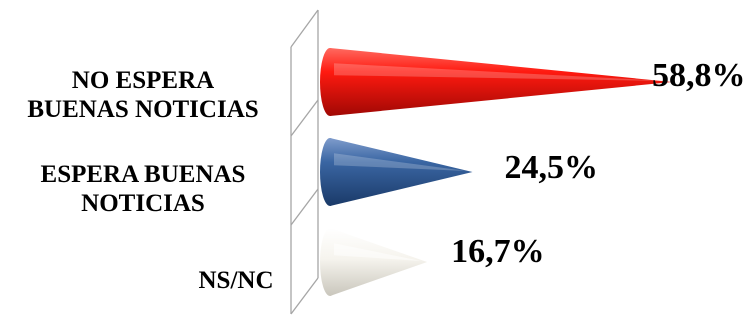 The width and height of the screenshot is (754, 324). Describe the element at coordinates (143, 189) in the screenshot. I see `category-label: ESPERA BUENAS NOTICIAS` at that location.